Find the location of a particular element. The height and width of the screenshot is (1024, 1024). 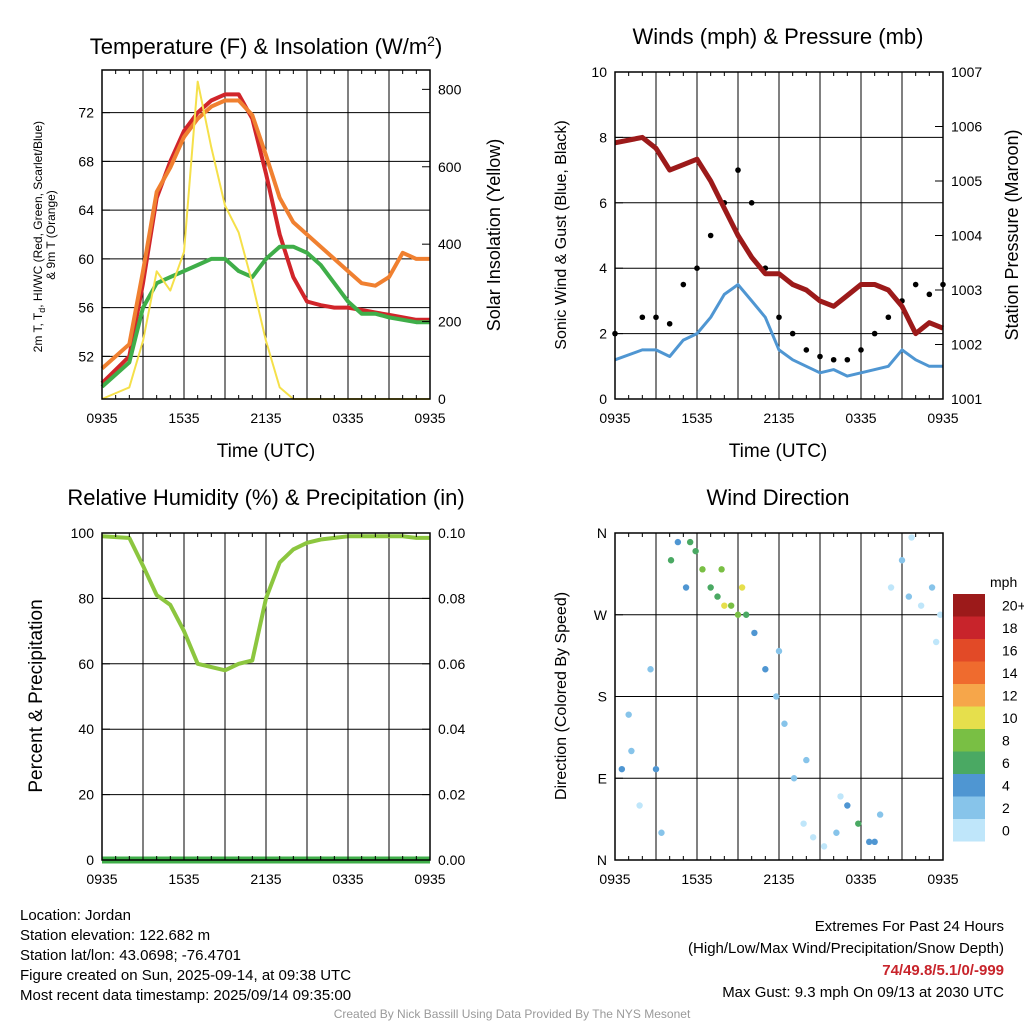

y-tick-label: 80 is located at coordinates (86, 598).